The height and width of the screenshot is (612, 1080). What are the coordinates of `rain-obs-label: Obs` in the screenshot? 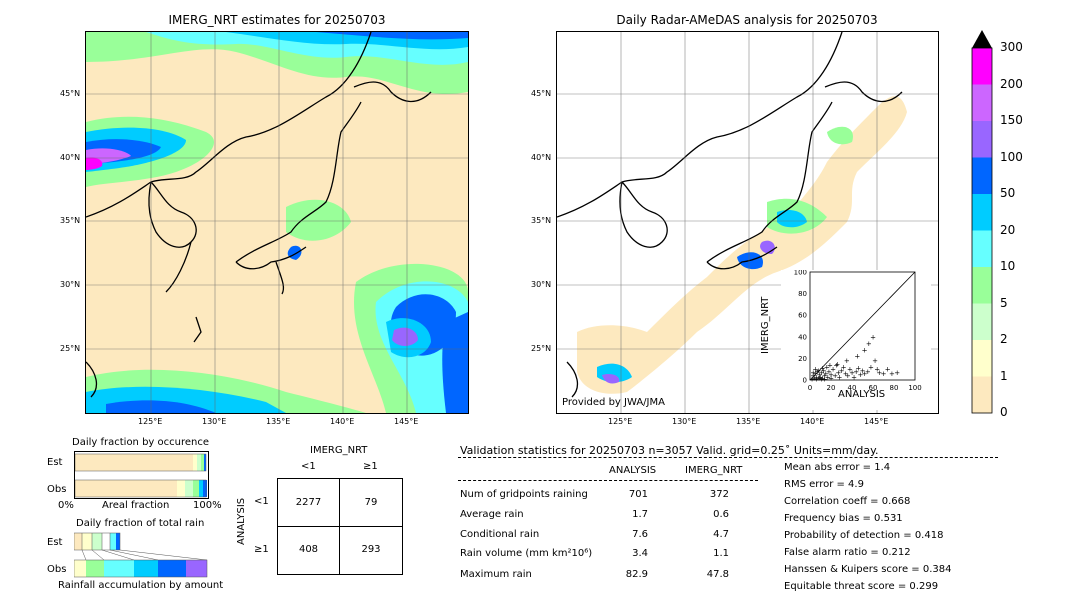 It's located at (57, 569).